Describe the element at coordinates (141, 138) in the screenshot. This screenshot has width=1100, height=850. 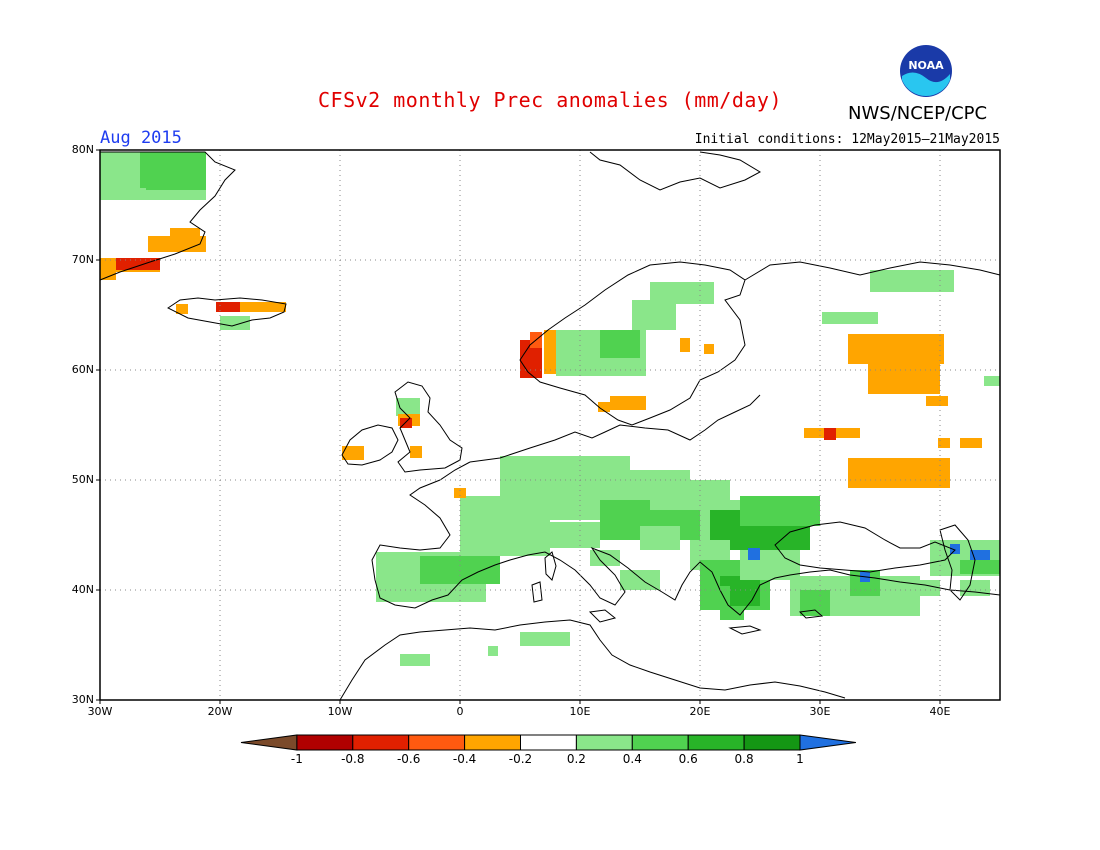
I see `forecast-month: Aug 2015` at that location.